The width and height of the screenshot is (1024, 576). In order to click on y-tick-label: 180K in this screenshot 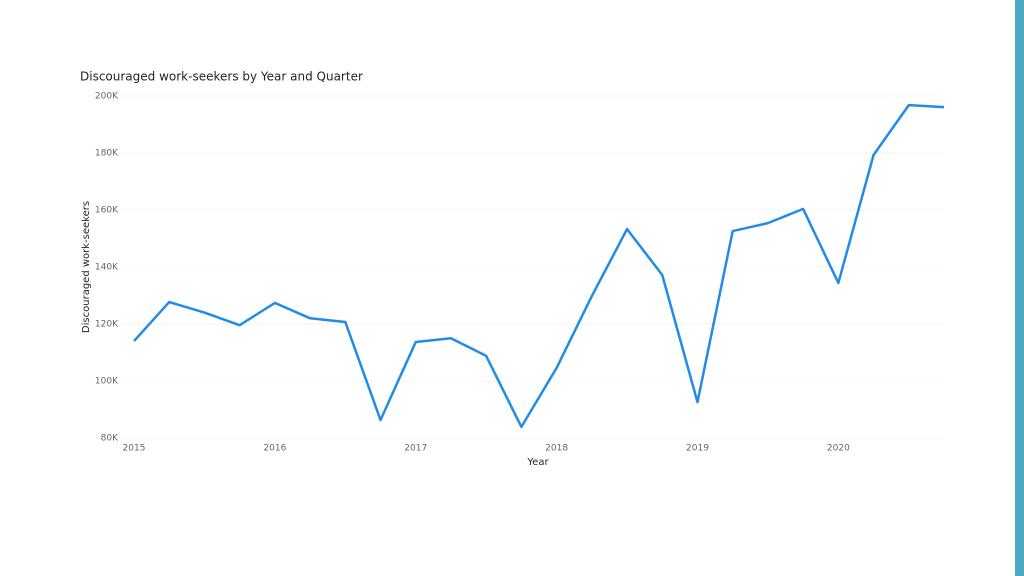, I will do `click(107, 154)`.